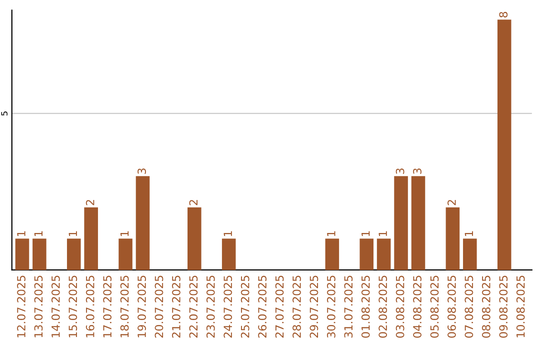 The height and width of the screenshot is (340, 540). What do you see at coordinates (279, 307) in the screenshot?
I see `x-tick-label: 27.07.2025` at bounding box center [279, 307].